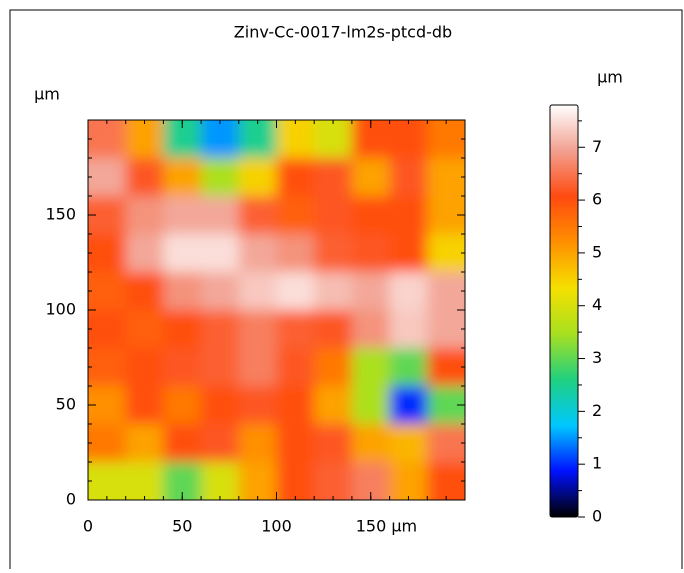 The height and width of the screenshot is (573, 684). What do you see at coordinates (597, 357) in the screenshot?
I see `colorbar-tick-label: 3` at bounding box center [597, 357].